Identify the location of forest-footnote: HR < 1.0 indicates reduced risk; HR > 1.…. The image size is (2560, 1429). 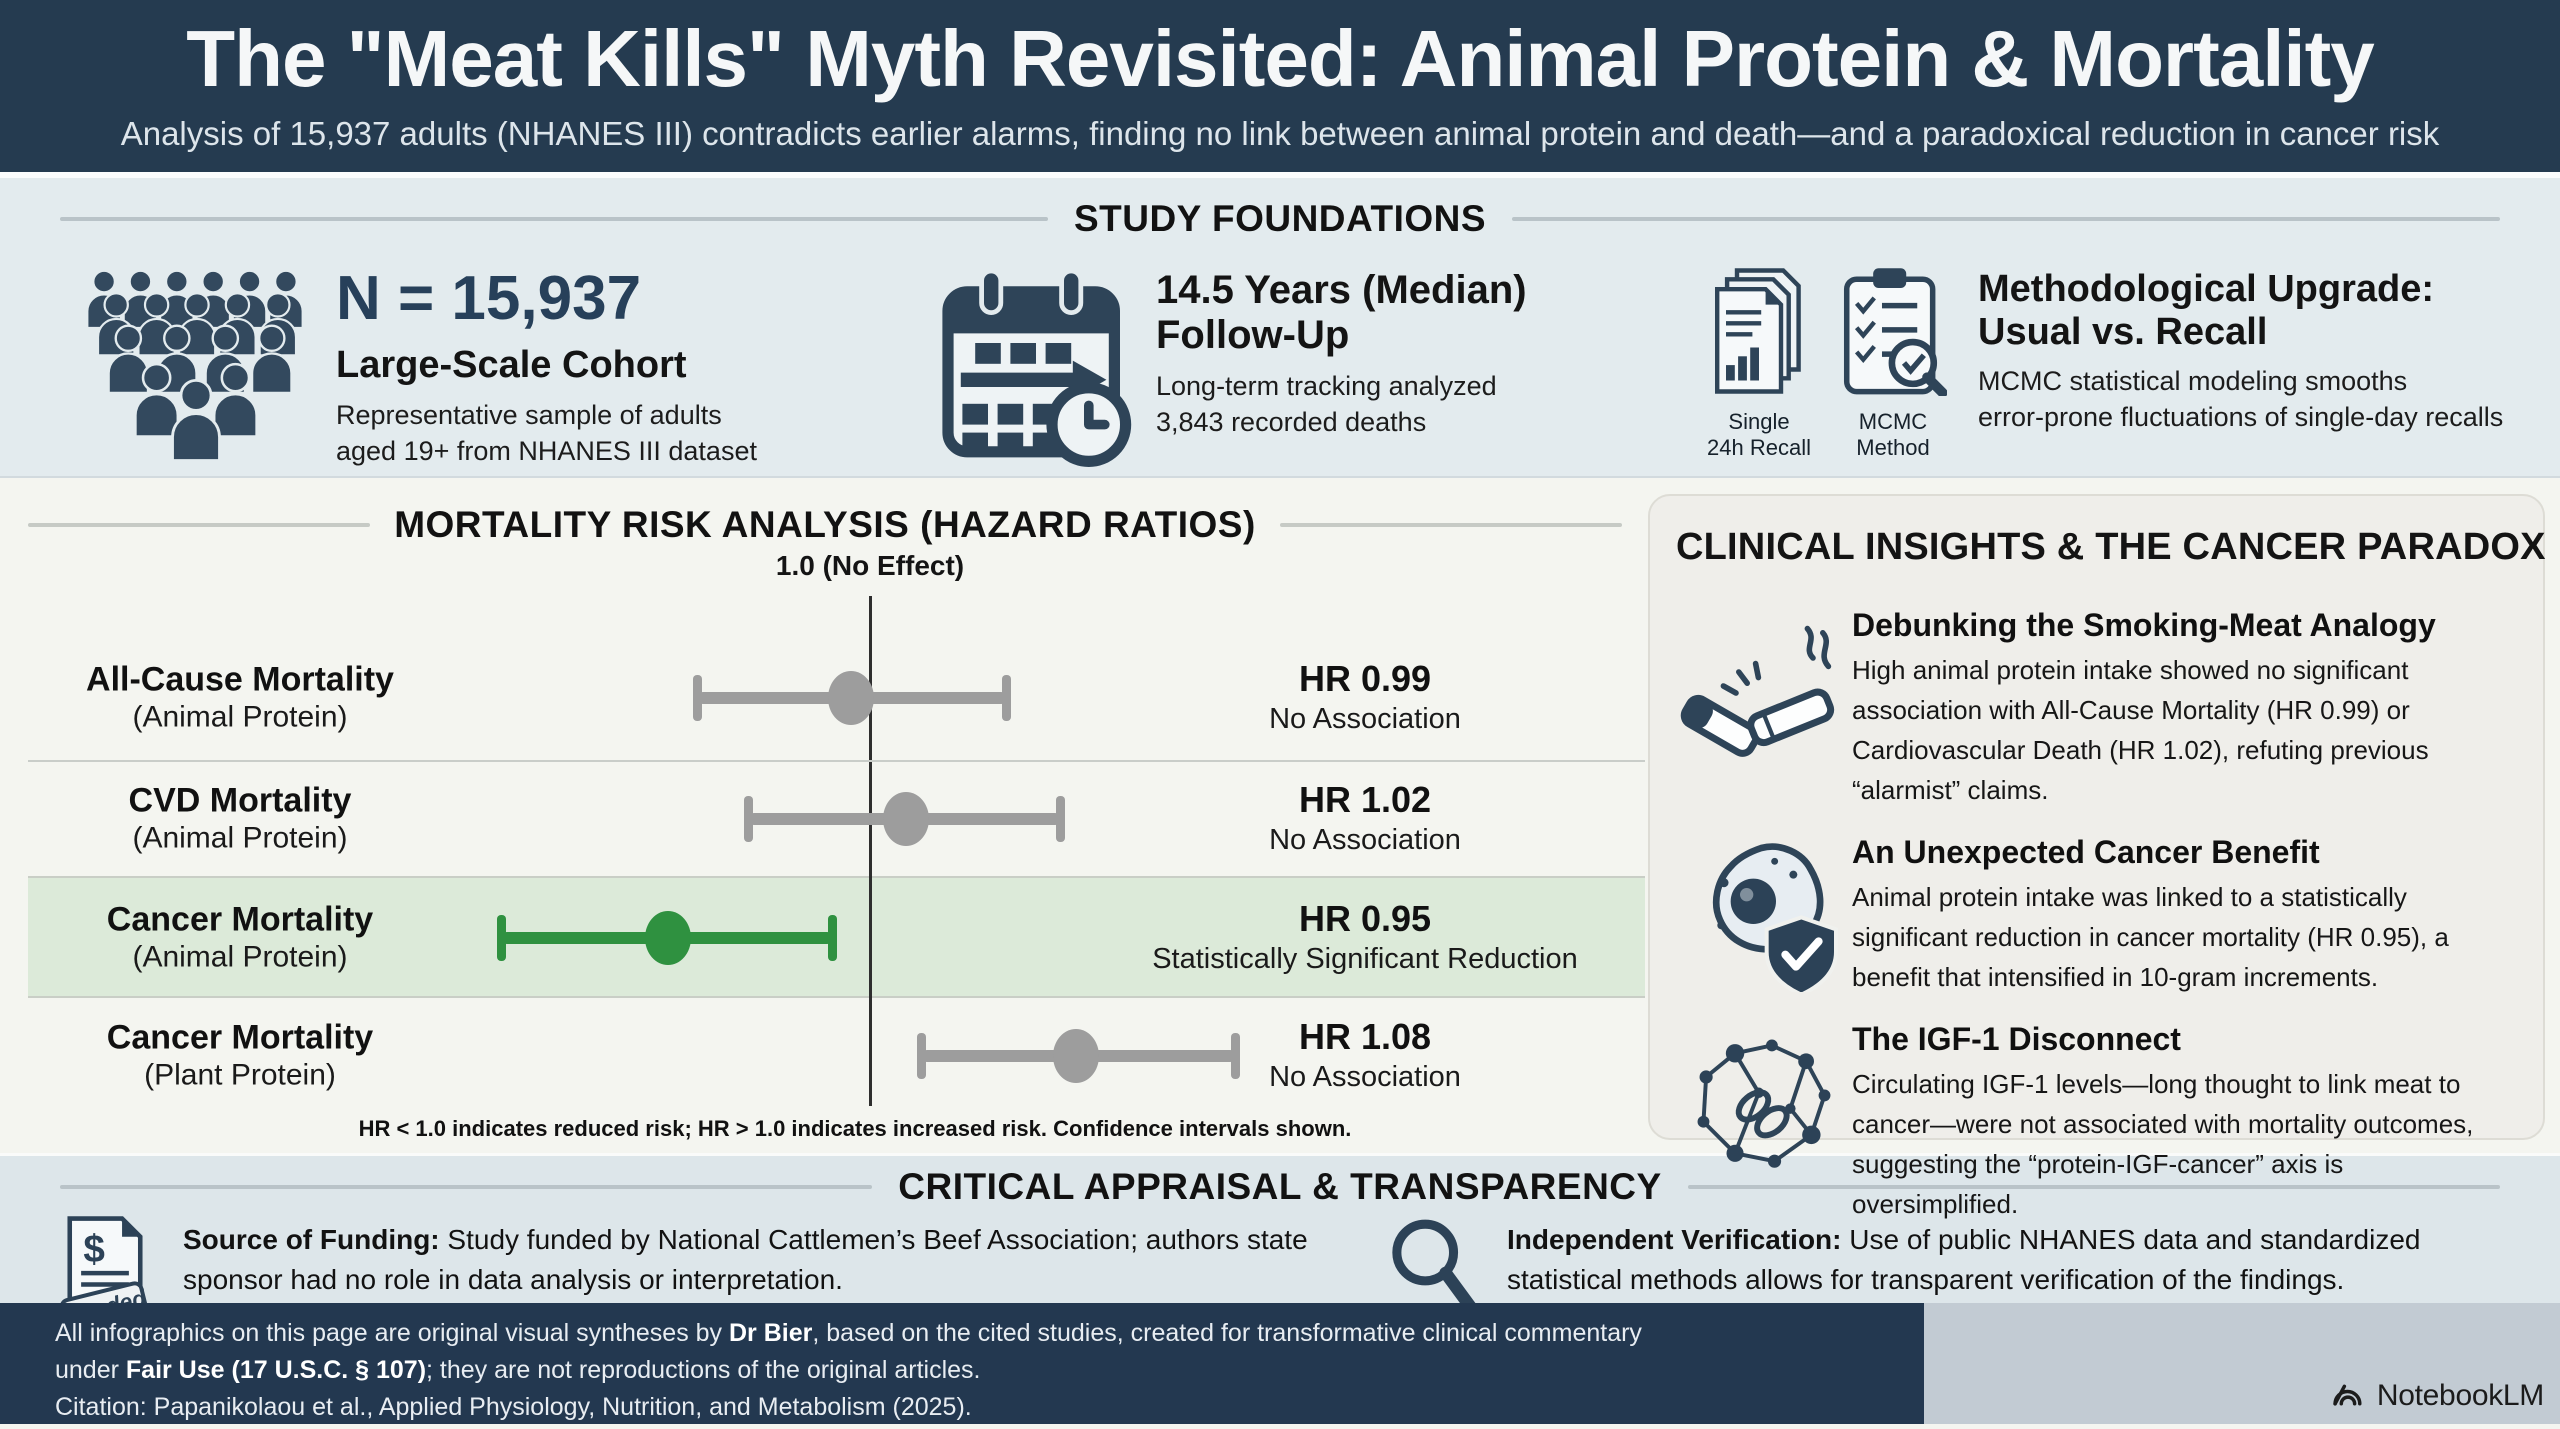
(855, 1128).